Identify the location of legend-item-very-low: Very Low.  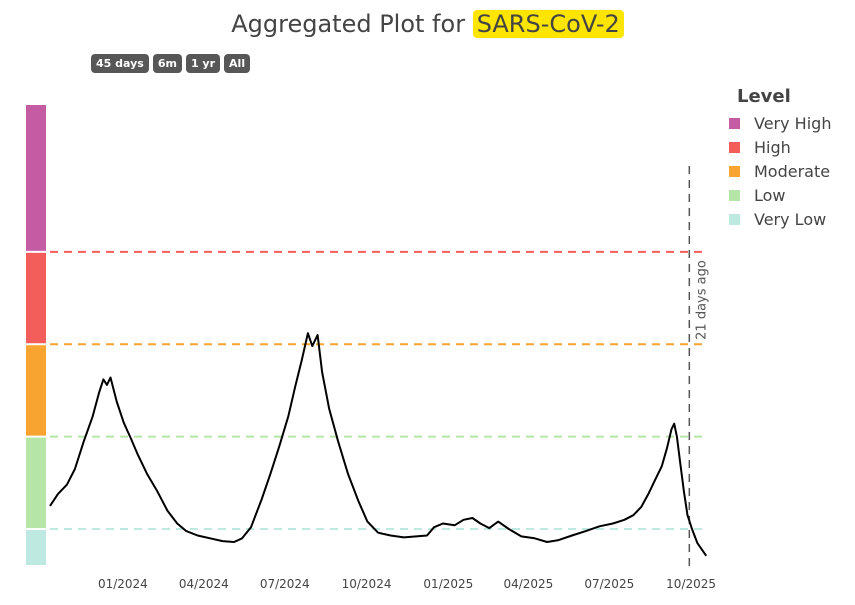
(780, 219).